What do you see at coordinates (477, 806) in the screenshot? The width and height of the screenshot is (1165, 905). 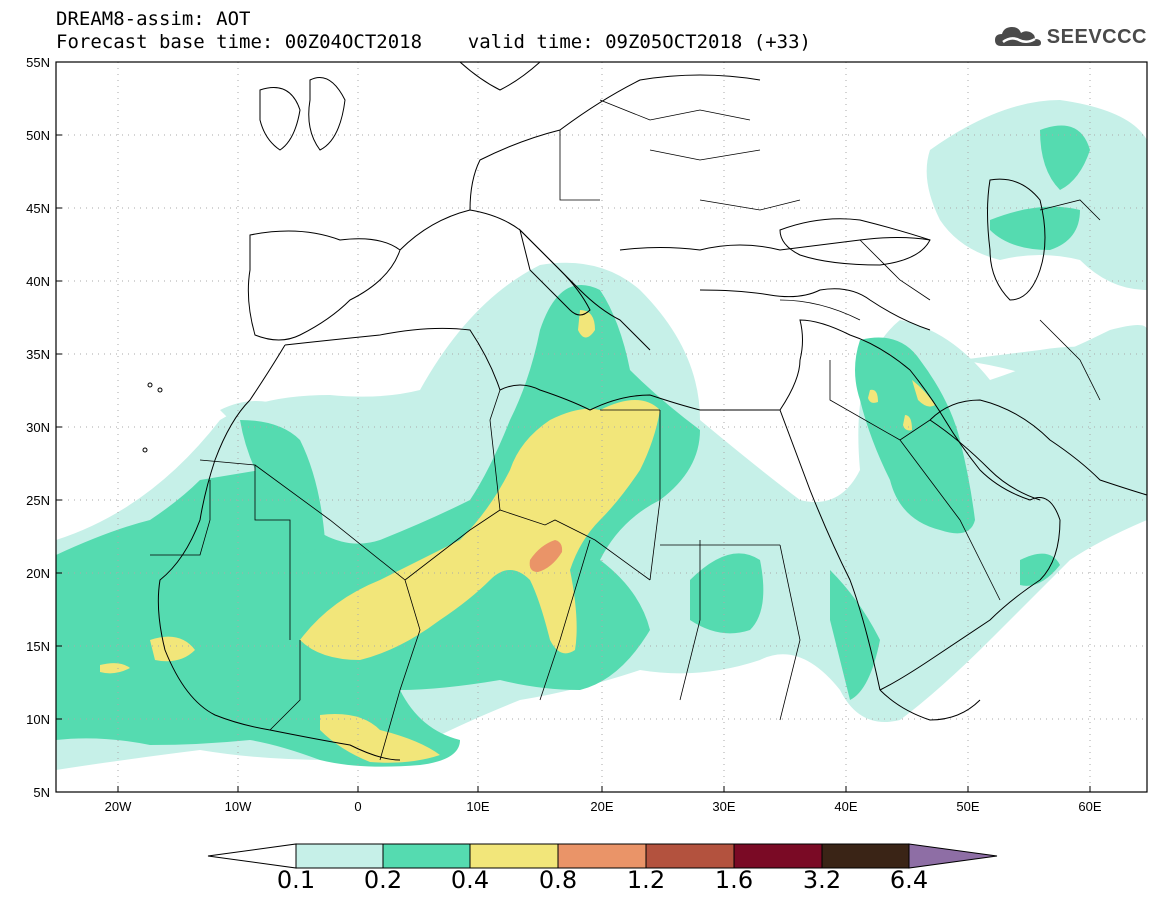 I see `lon-label: 10E` at bounding box center [477, 806].